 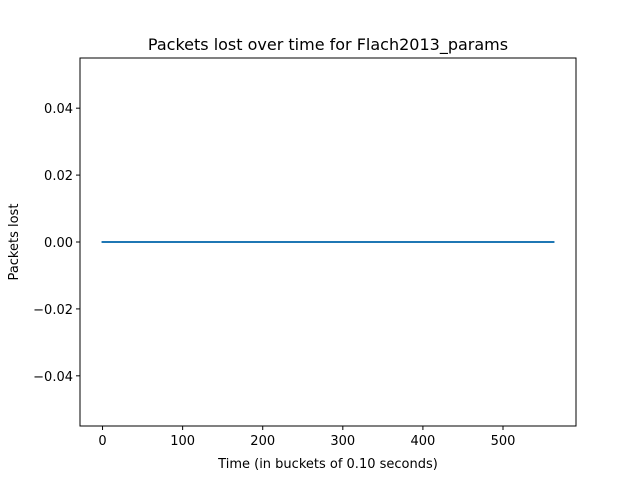 I want to click on y-tick-label: 0.00, so click(x=58, y=243).